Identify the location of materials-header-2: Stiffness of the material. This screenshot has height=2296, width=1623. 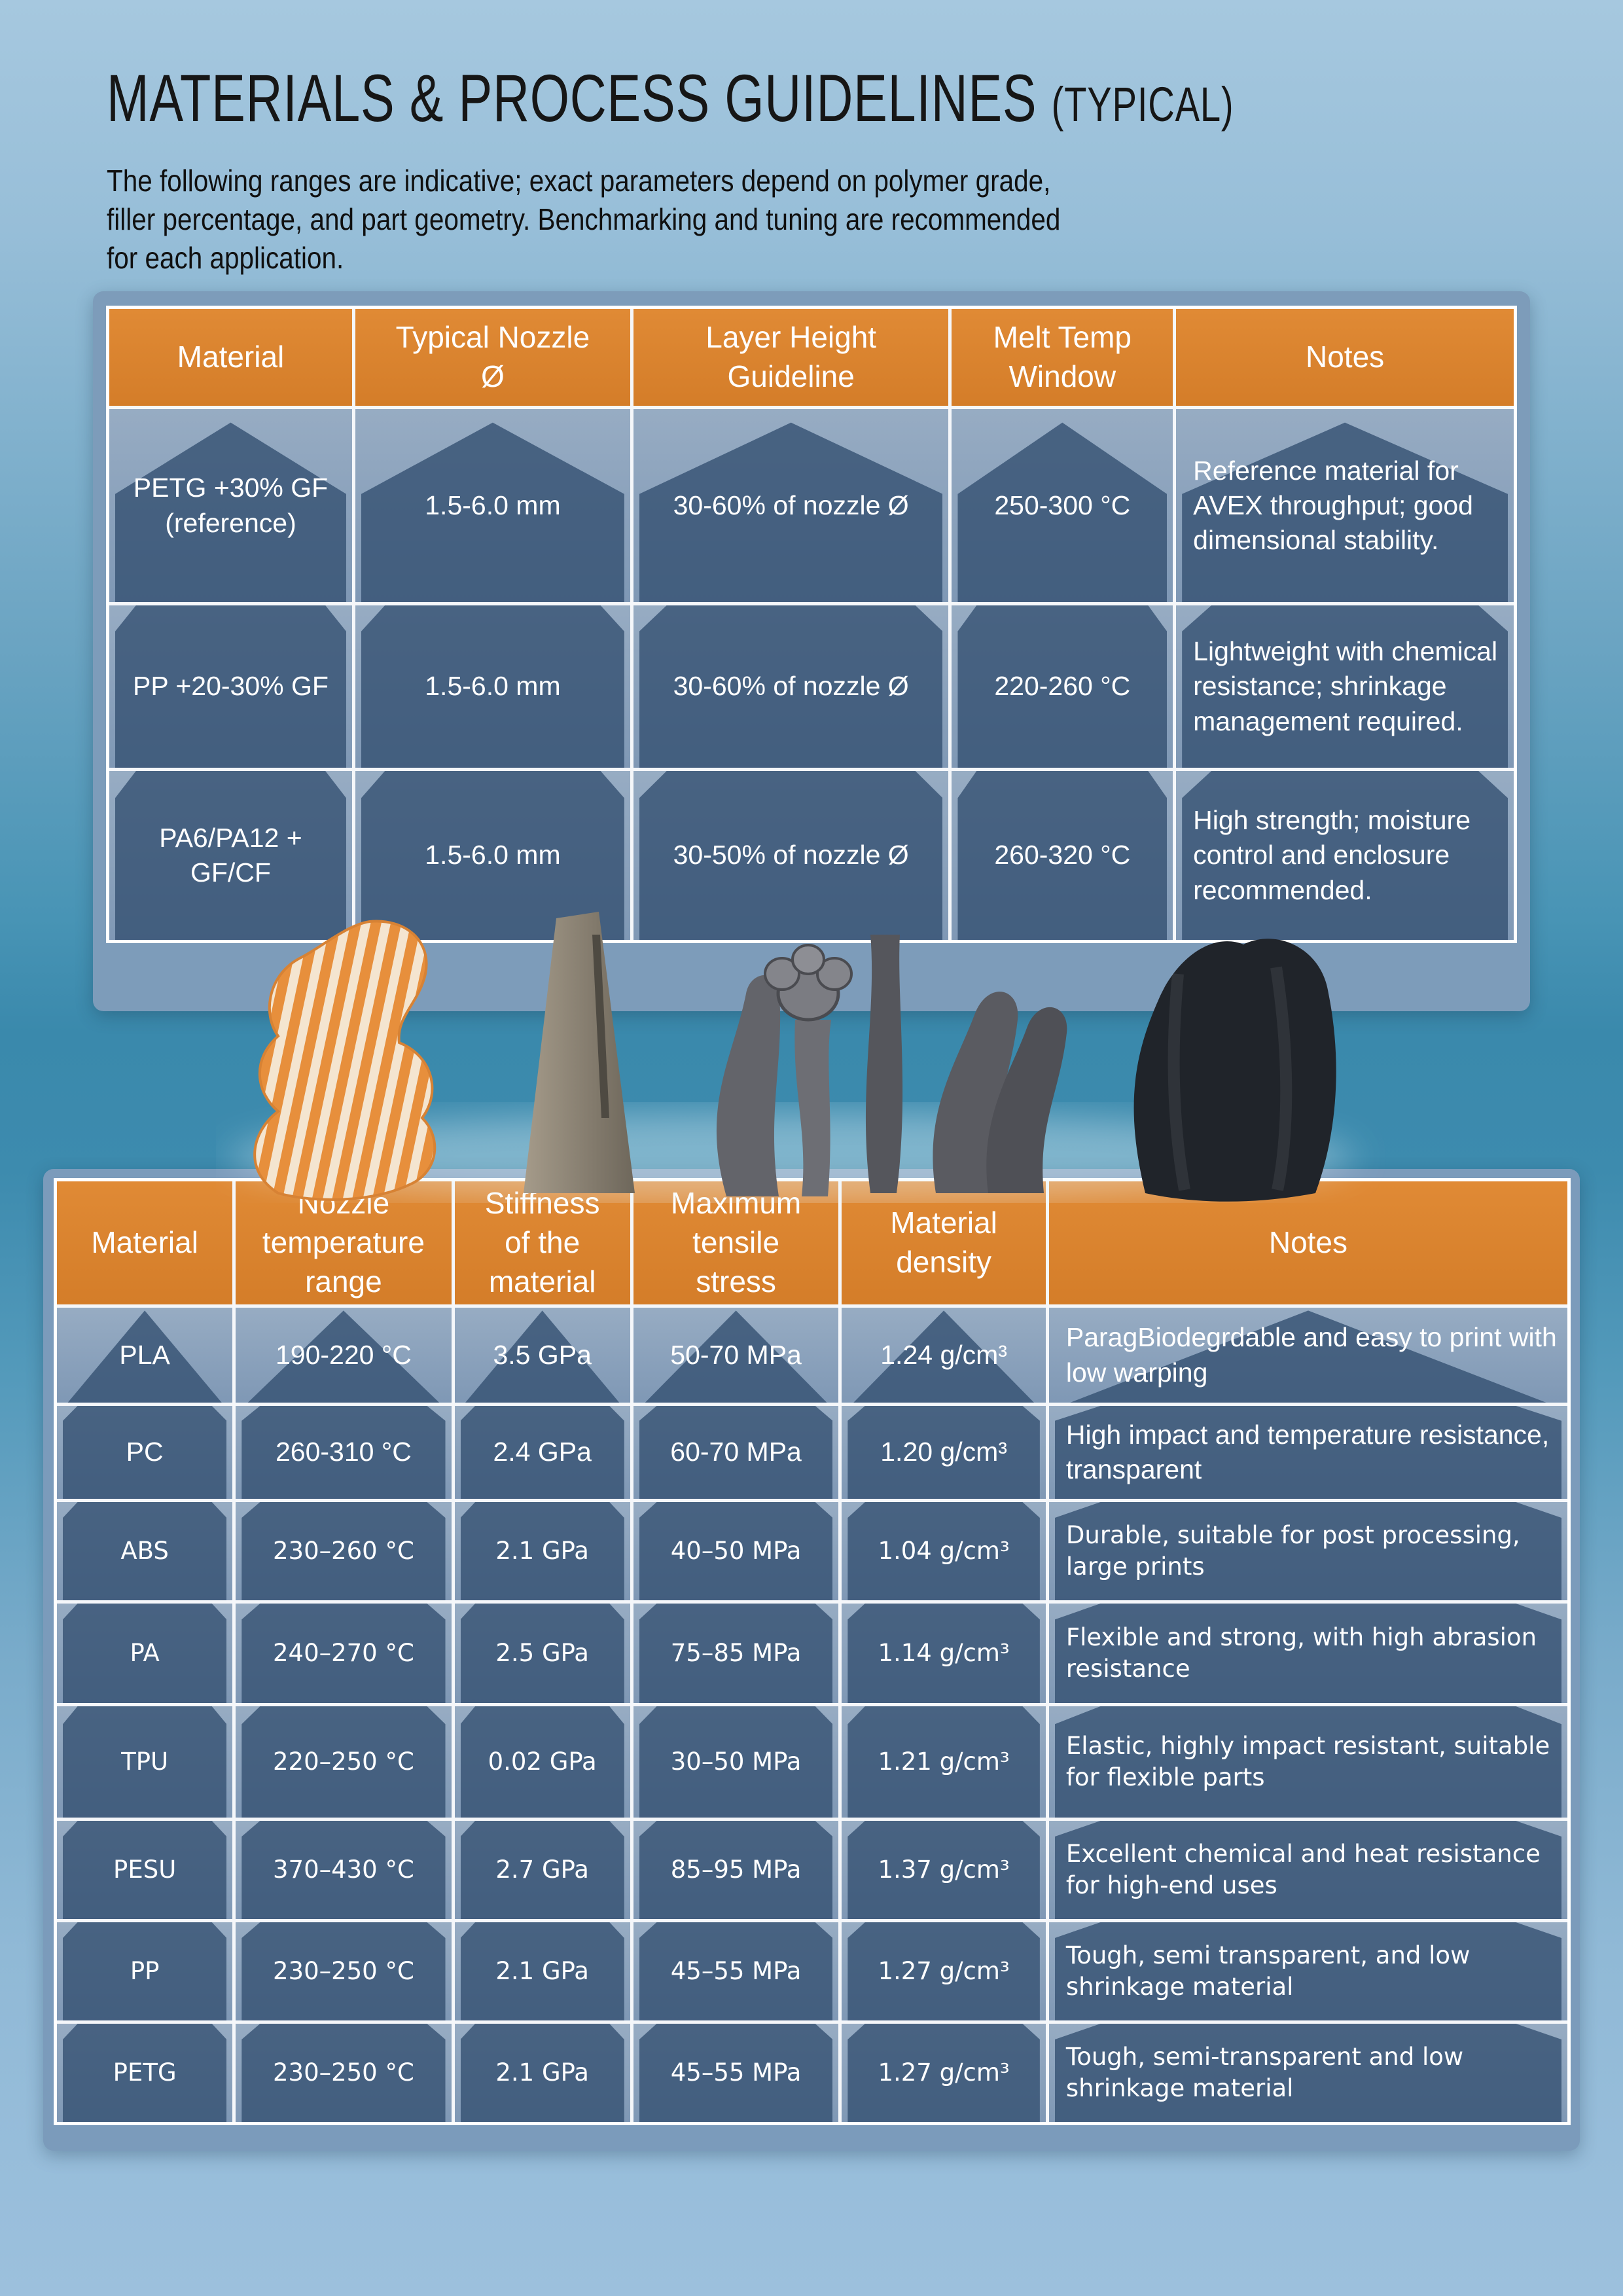
(542, 1242).